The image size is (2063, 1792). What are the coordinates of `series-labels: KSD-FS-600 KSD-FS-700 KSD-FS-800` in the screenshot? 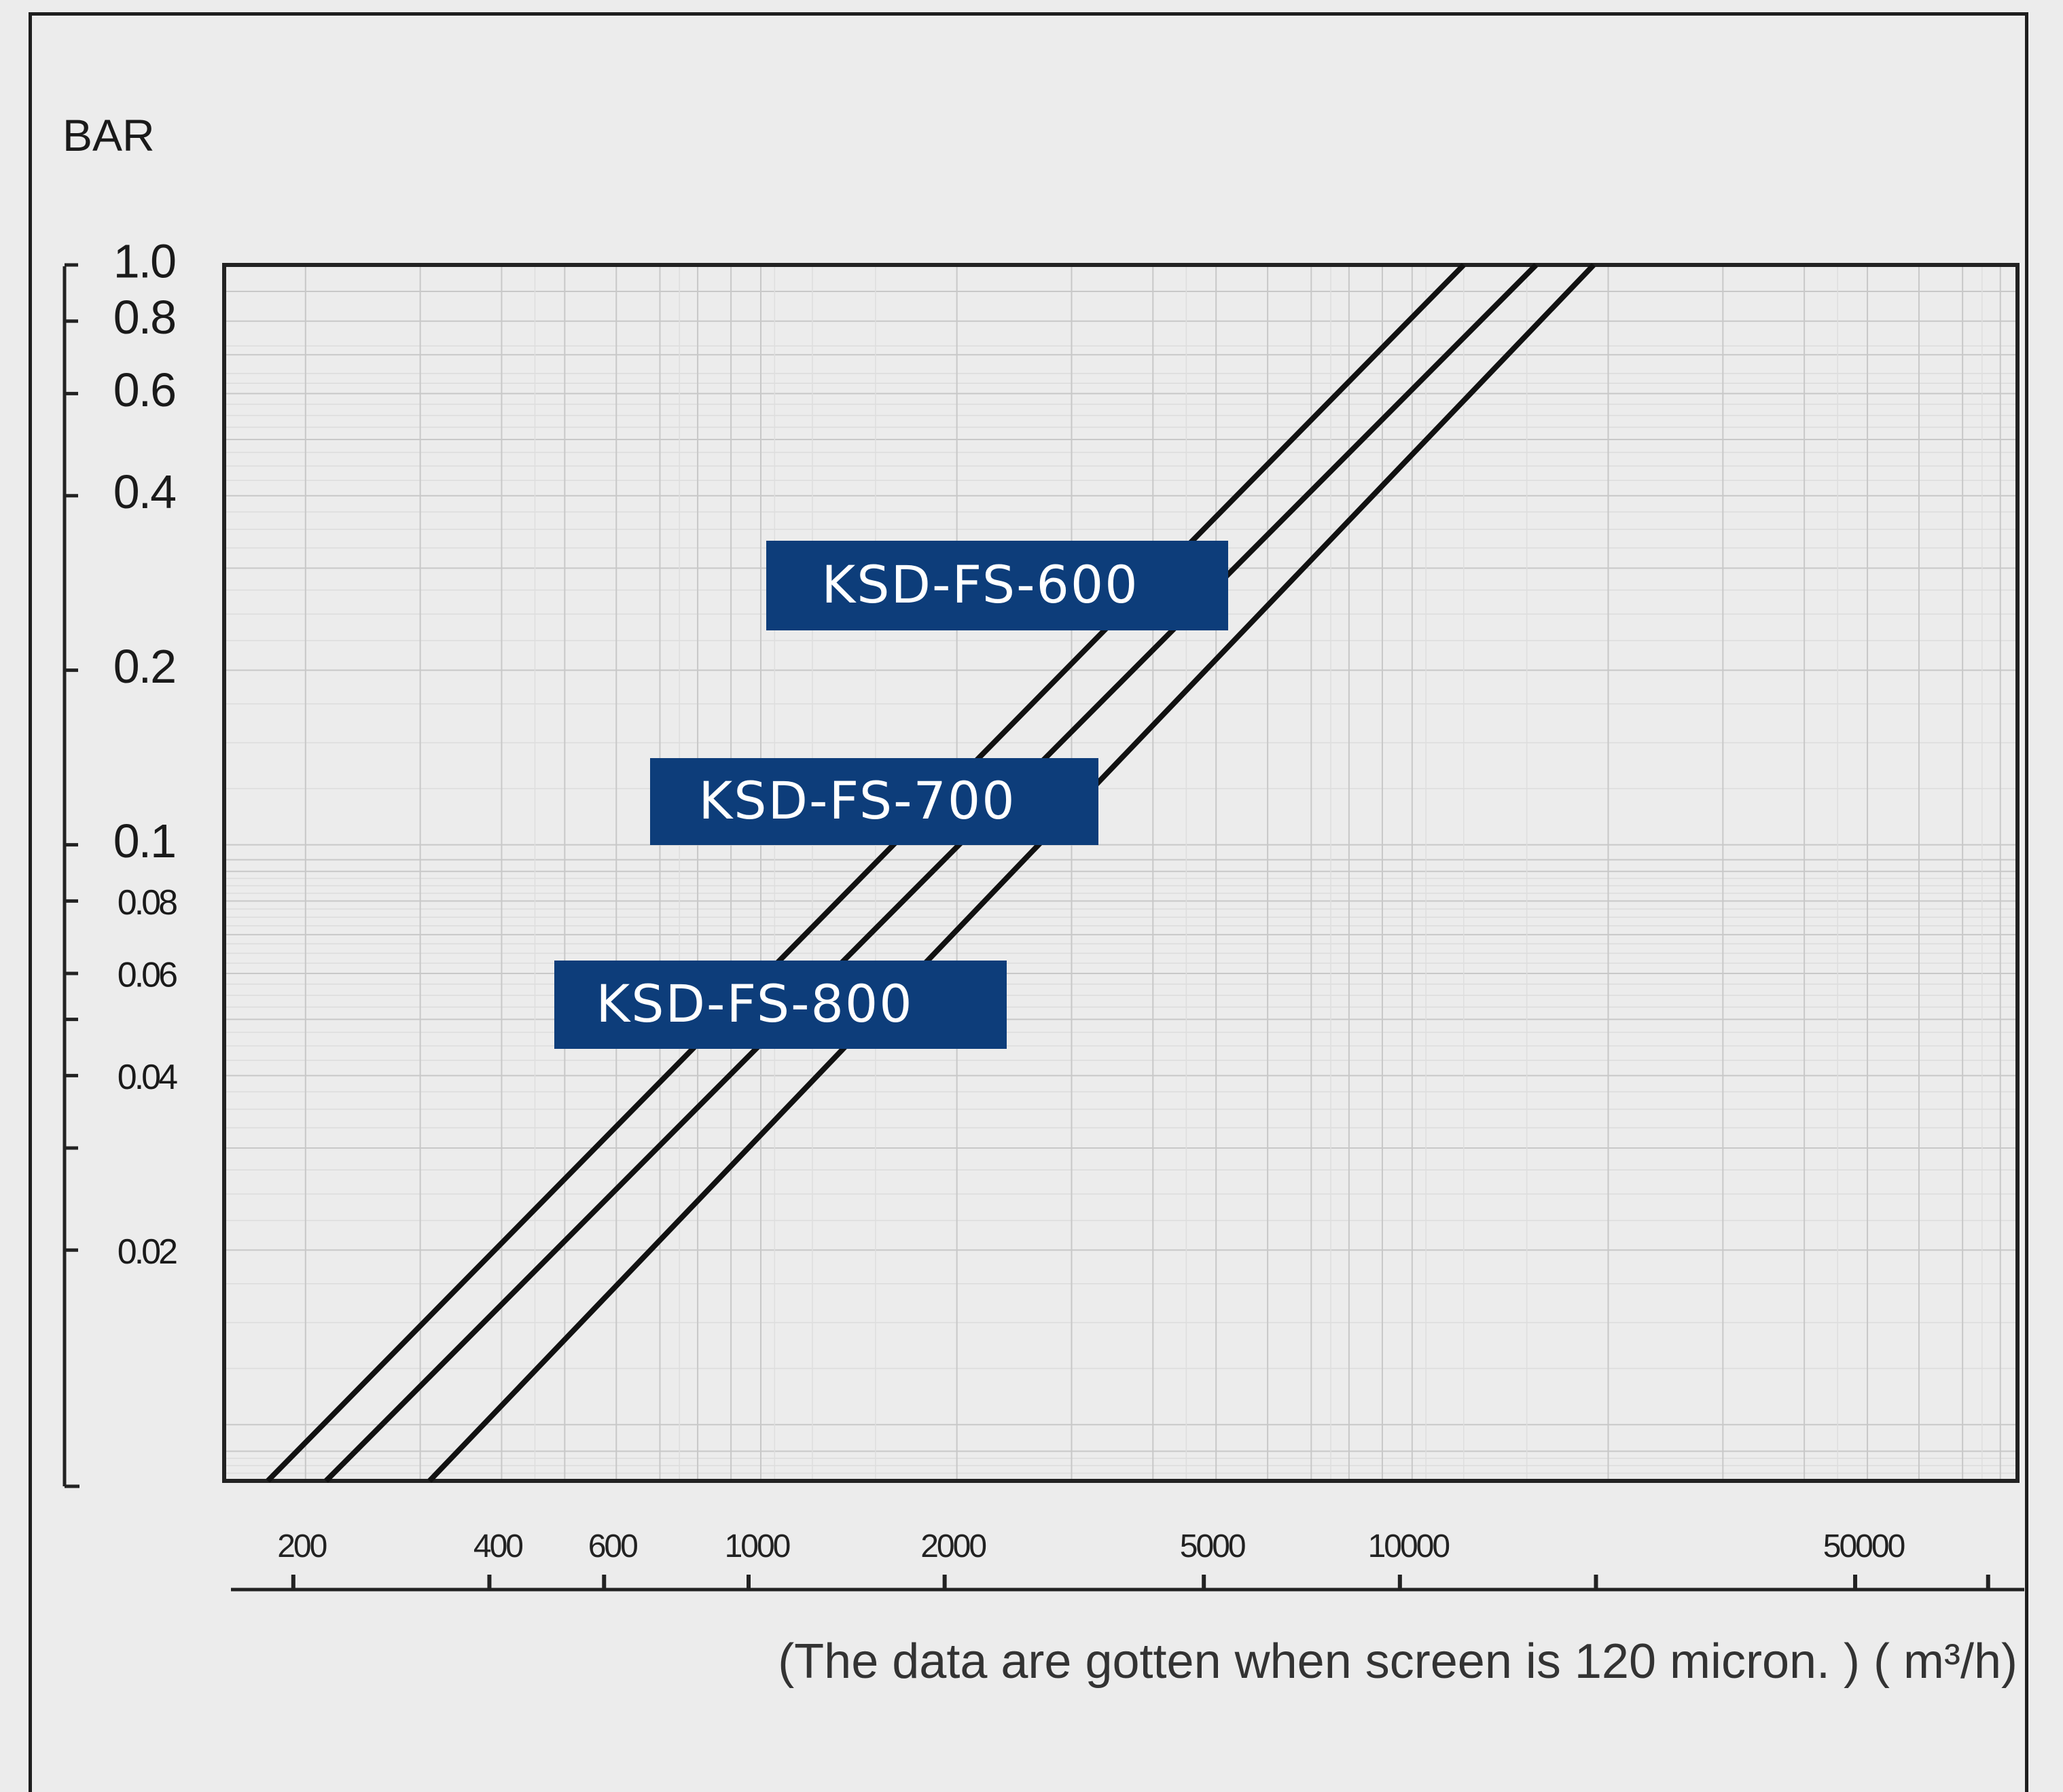 It's located at (891, 795).